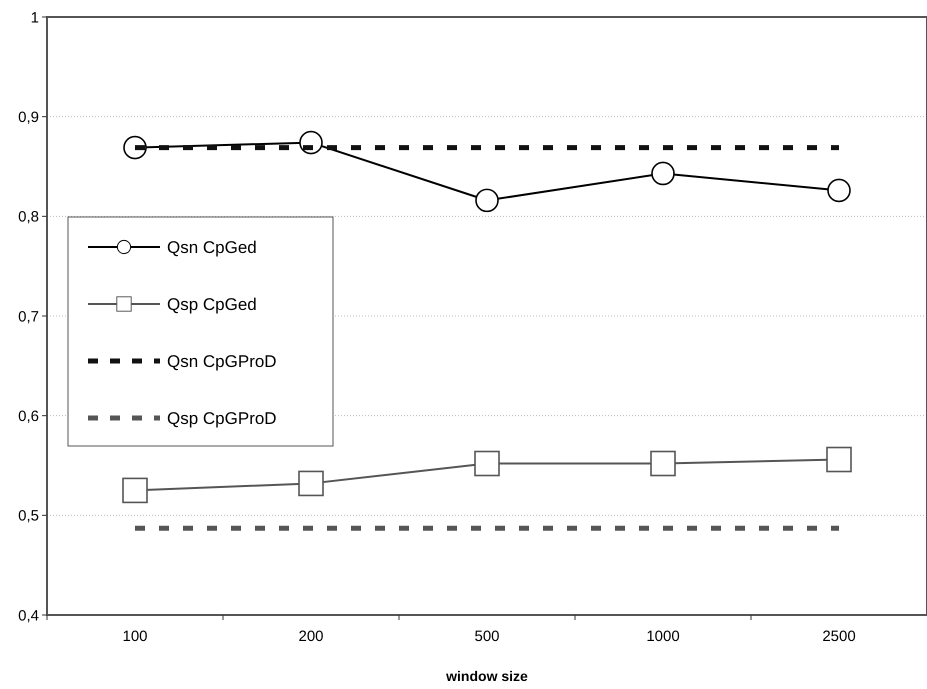 This screenshot has height=689, width=927. What do you see at coordinates (212, 247) in the screenshot?
I see `legend-label: Qsn CpGed` at bounding box center [212, 247].